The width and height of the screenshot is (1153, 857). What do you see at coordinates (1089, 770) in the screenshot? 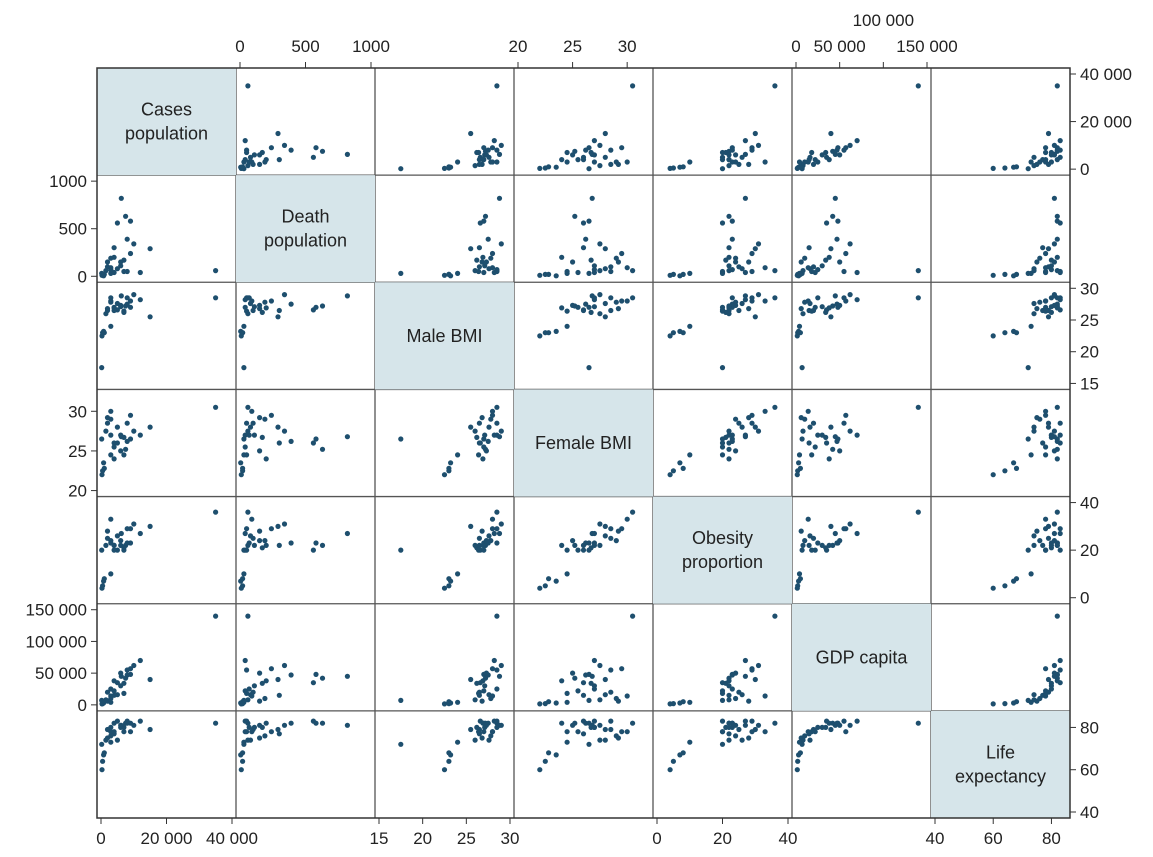
I see `y-tick-label-life: 60` at bounding box center [1089, 770].